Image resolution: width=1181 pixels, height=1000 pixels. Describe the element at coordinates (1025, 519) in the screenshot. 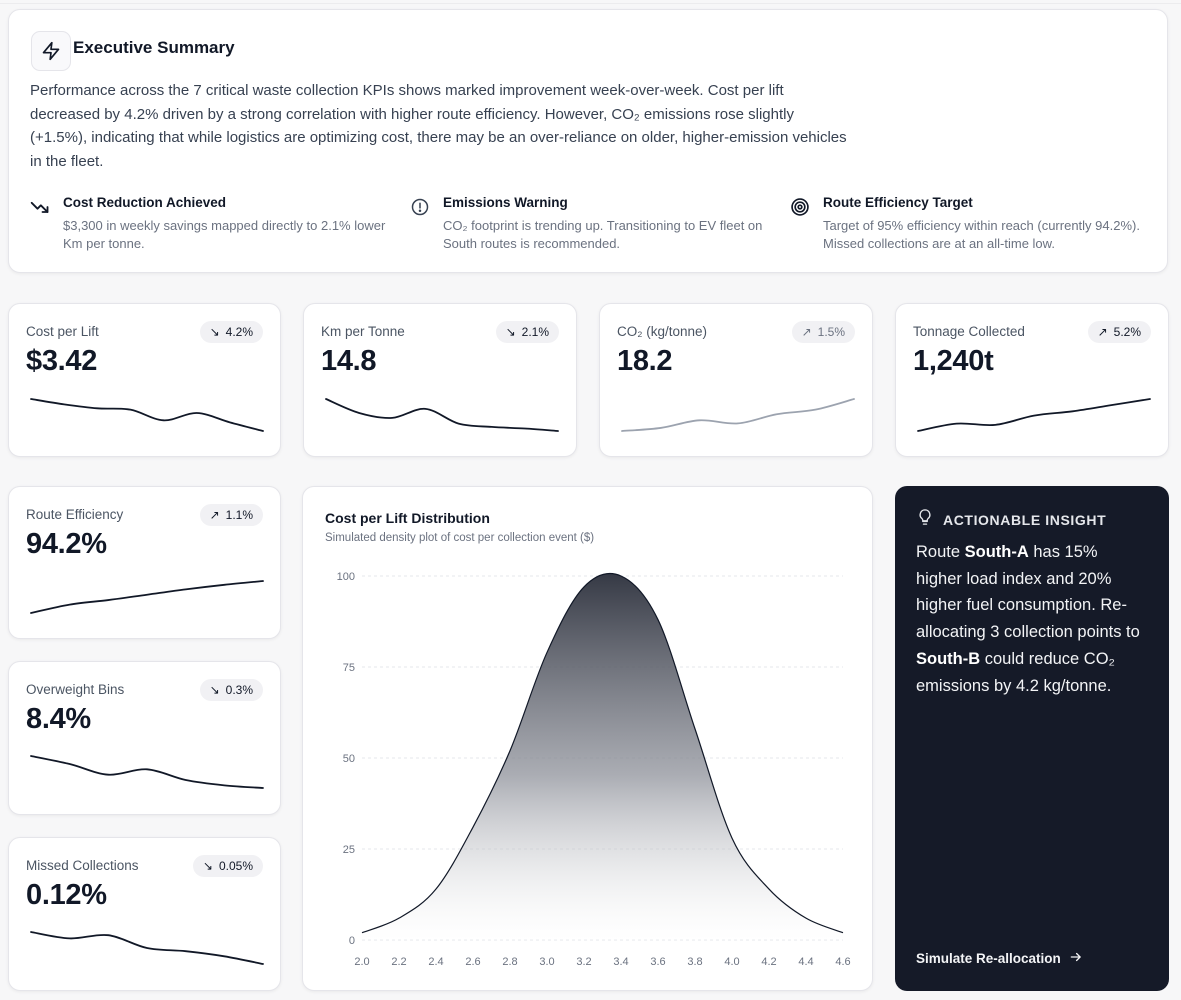

I see `insight-heading: ACTIONABLE INSIGHT` at that location.